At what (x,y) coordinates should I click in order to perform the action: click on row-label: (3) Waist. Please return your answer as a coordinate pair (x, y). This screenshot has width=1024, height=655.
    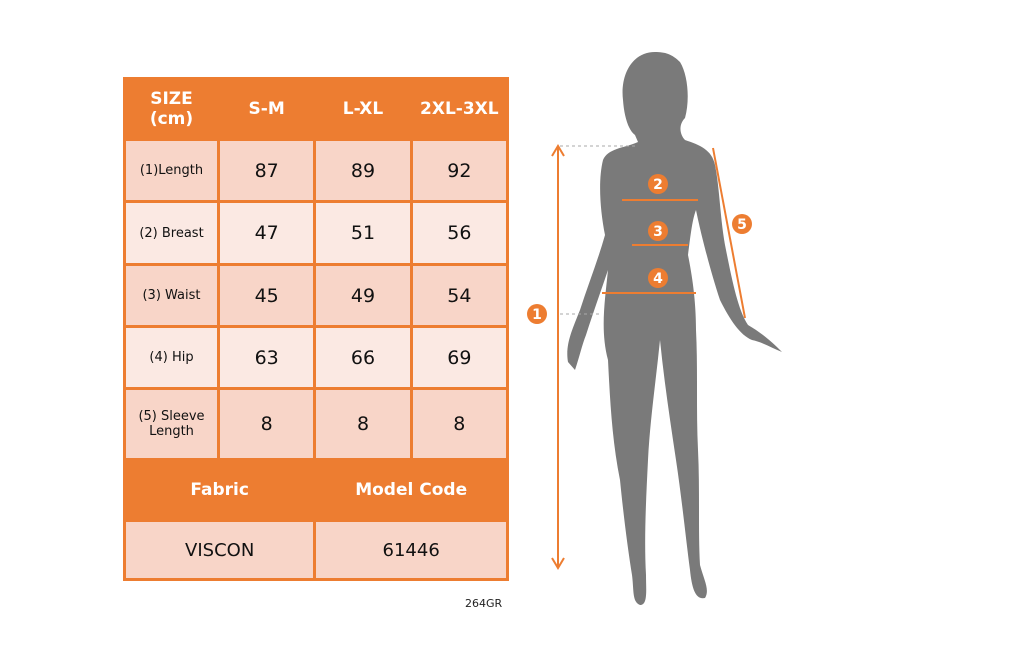
    Looking at the image, I should click on (171, 295).